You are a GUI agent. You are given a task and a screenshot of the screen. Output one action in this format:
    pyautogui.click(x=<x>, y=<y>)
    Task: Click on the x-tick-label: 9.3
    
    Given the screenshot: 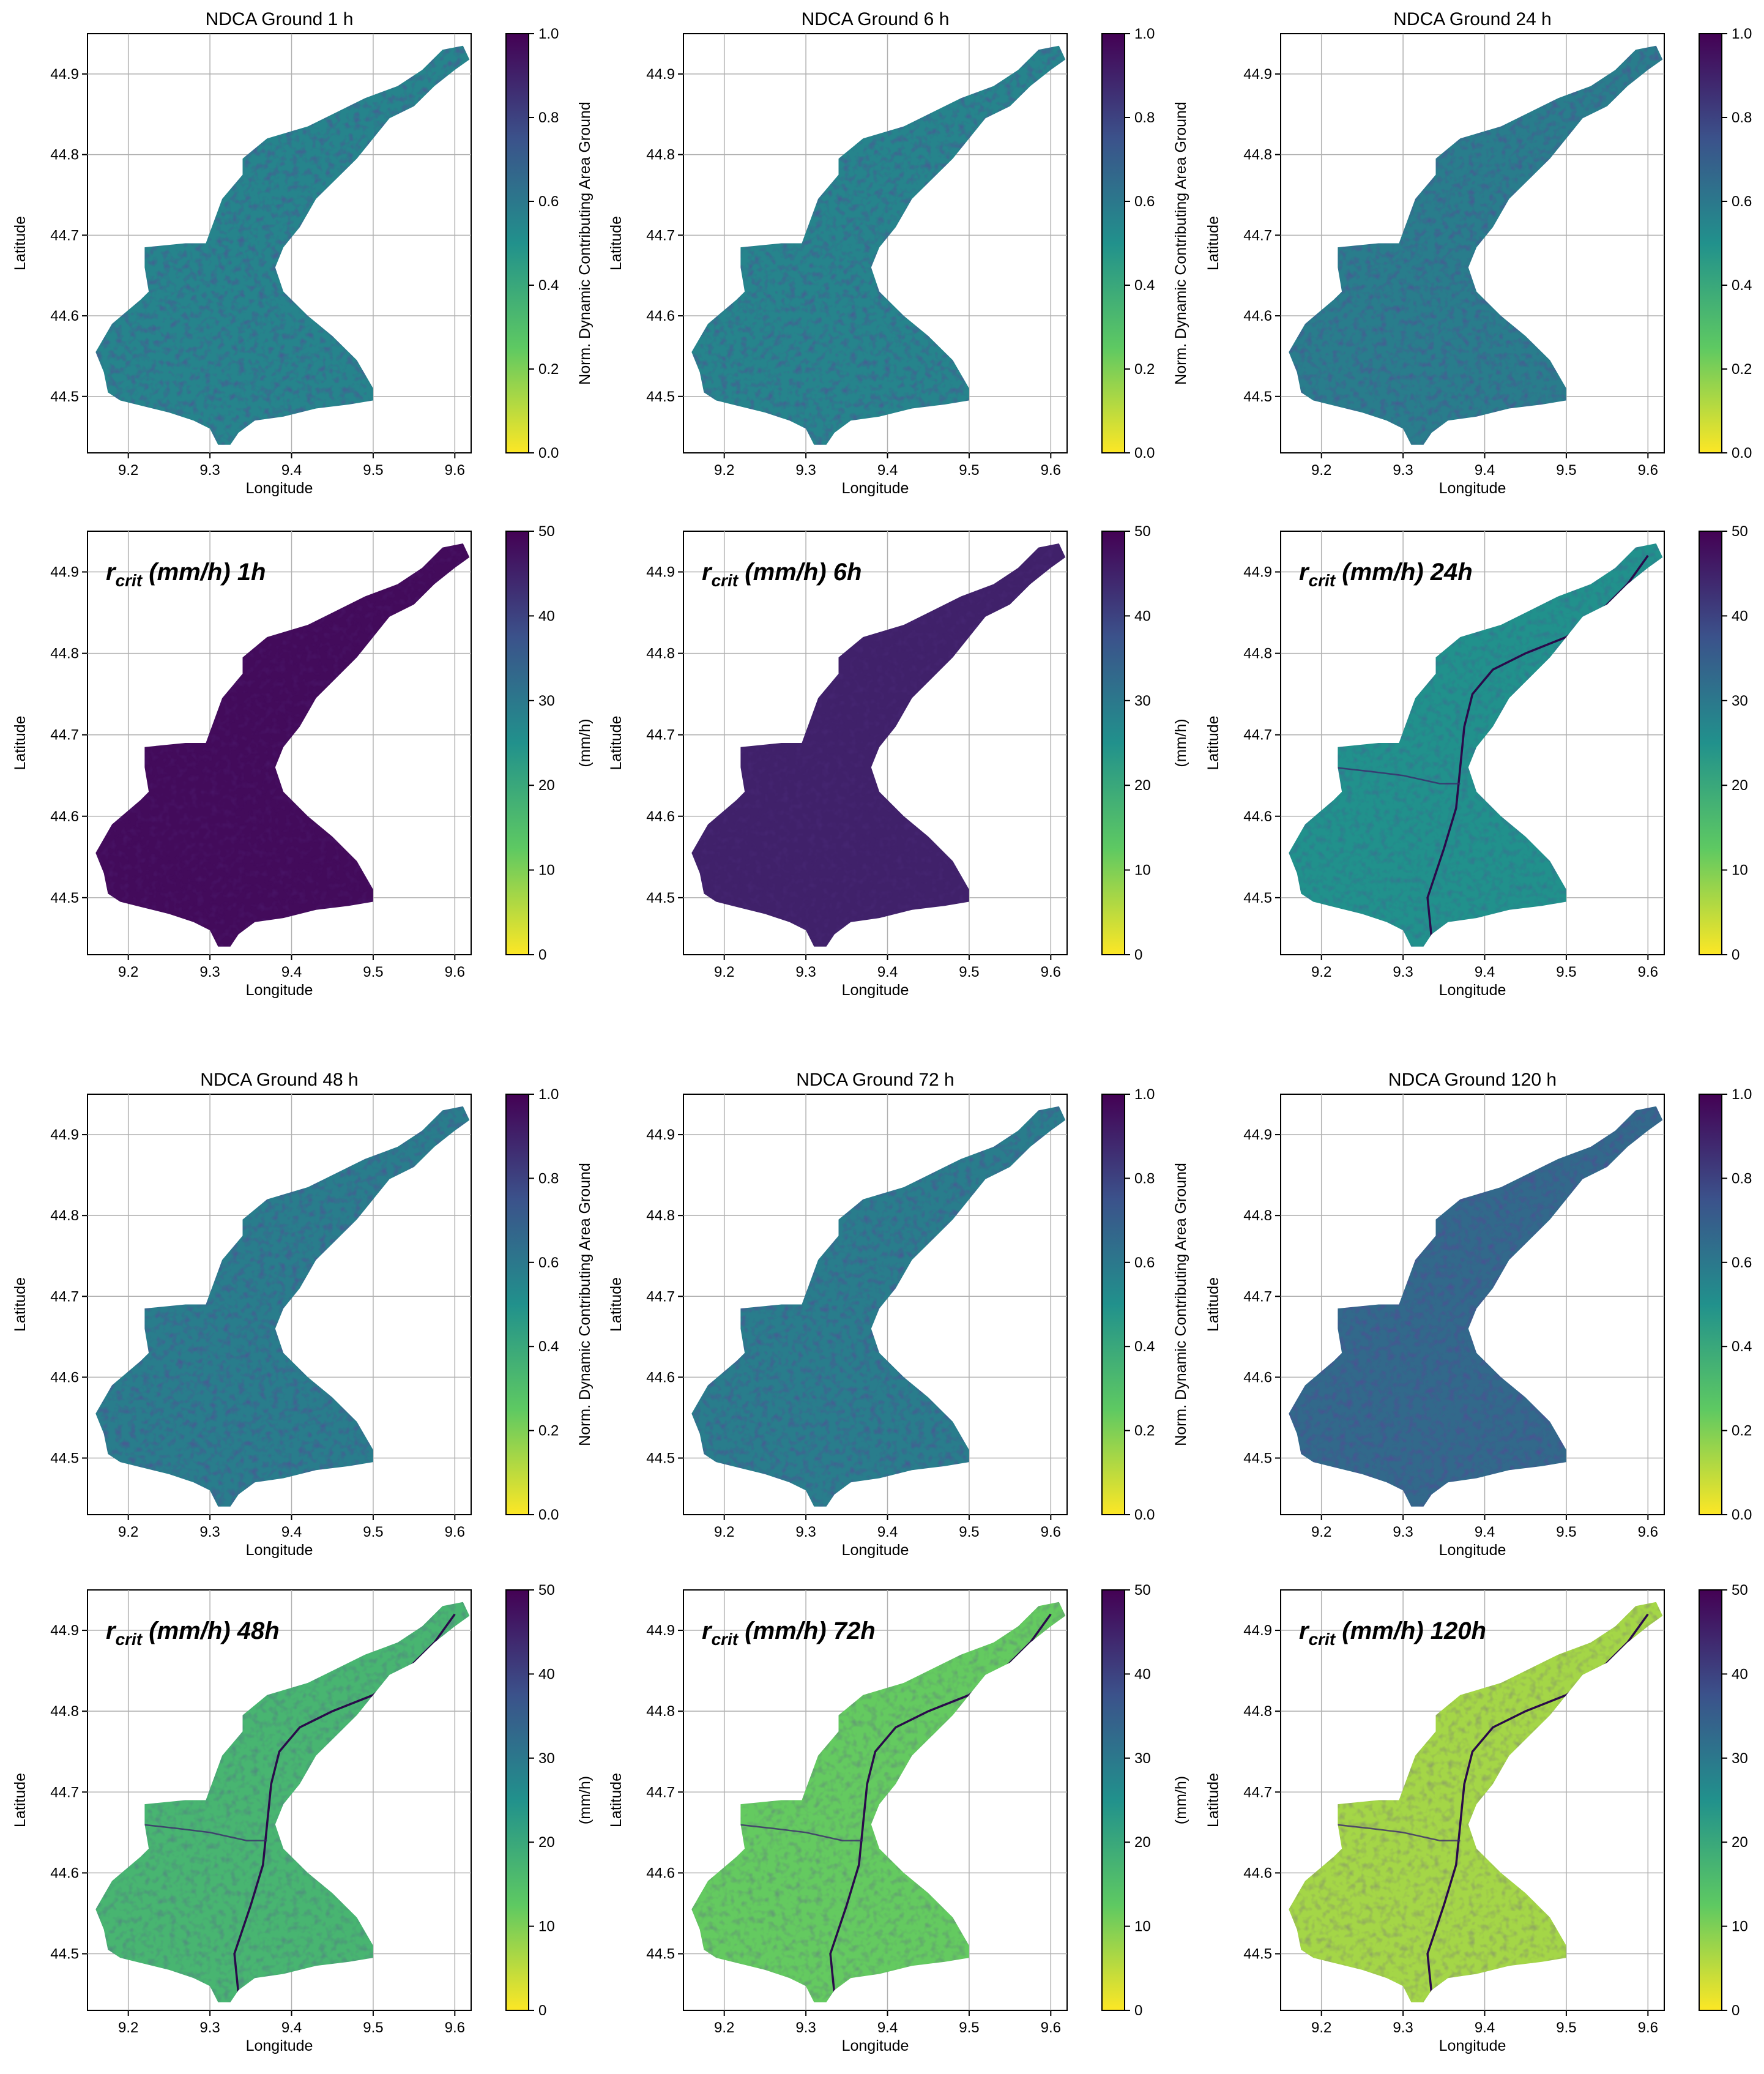 What is the action you would take?
    pyautogui.click(x=209, y=1532)
    